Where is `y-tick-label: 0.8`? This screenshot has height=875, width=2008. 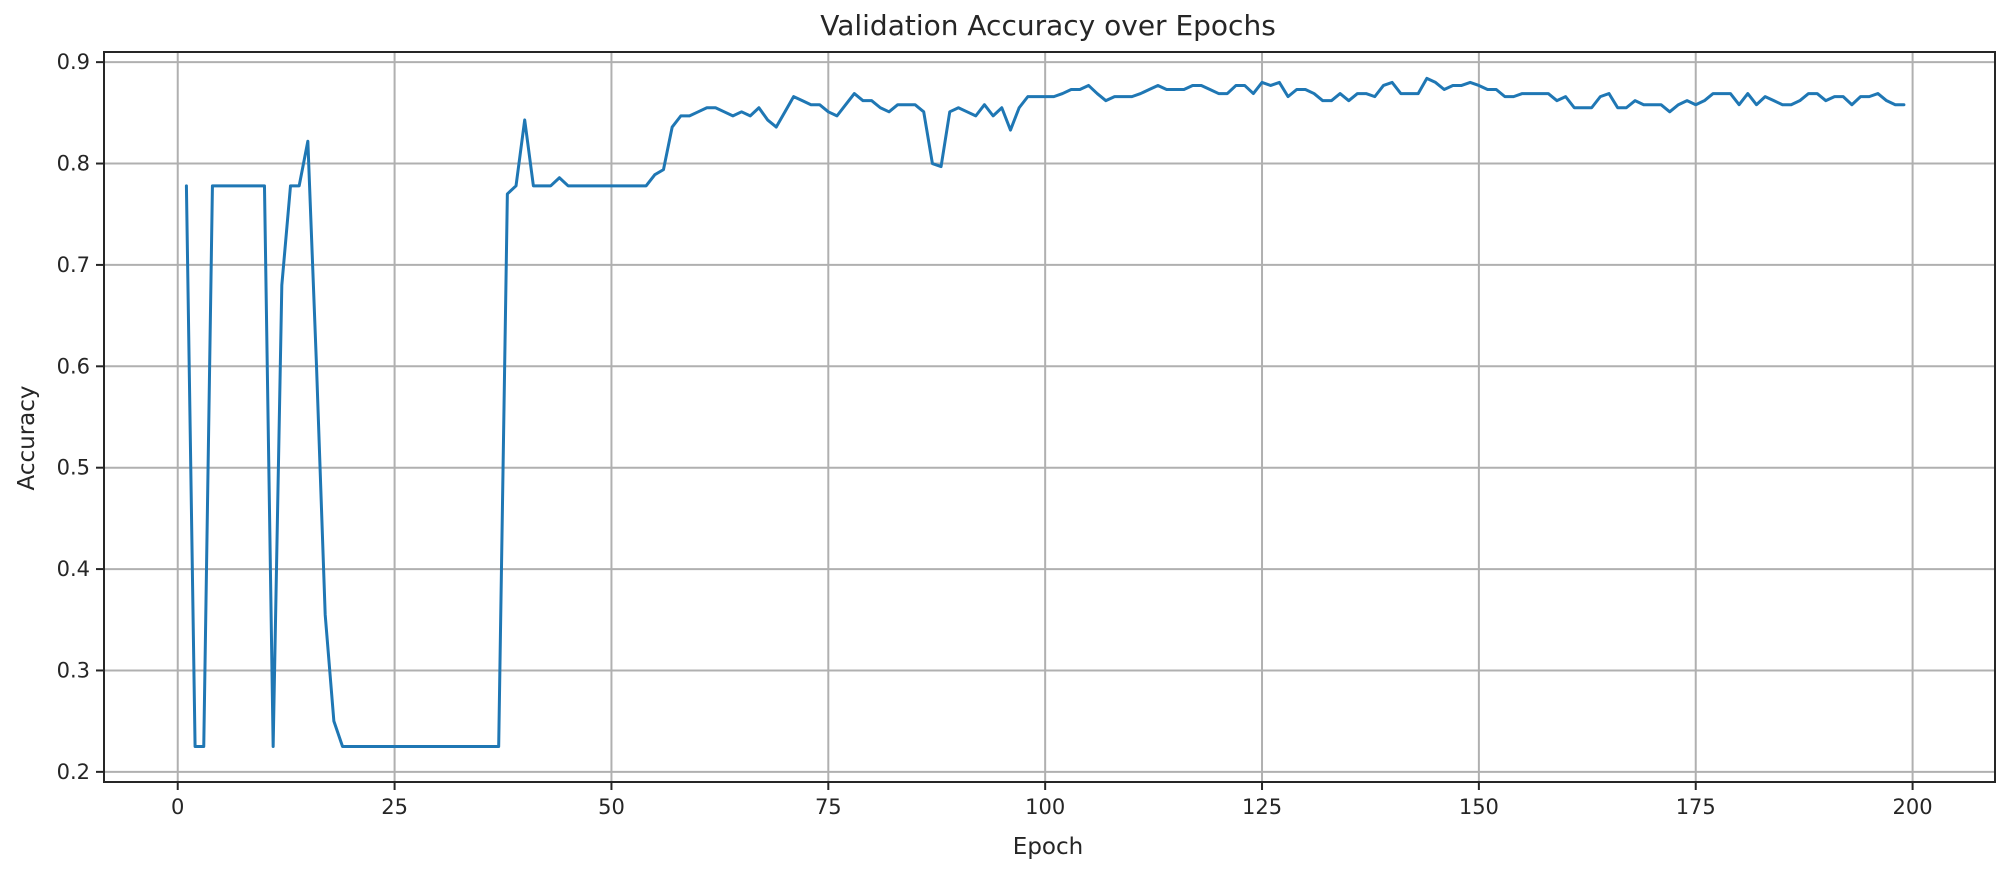 y-tick-label: 0.8 is located at coordinates (73, 164).